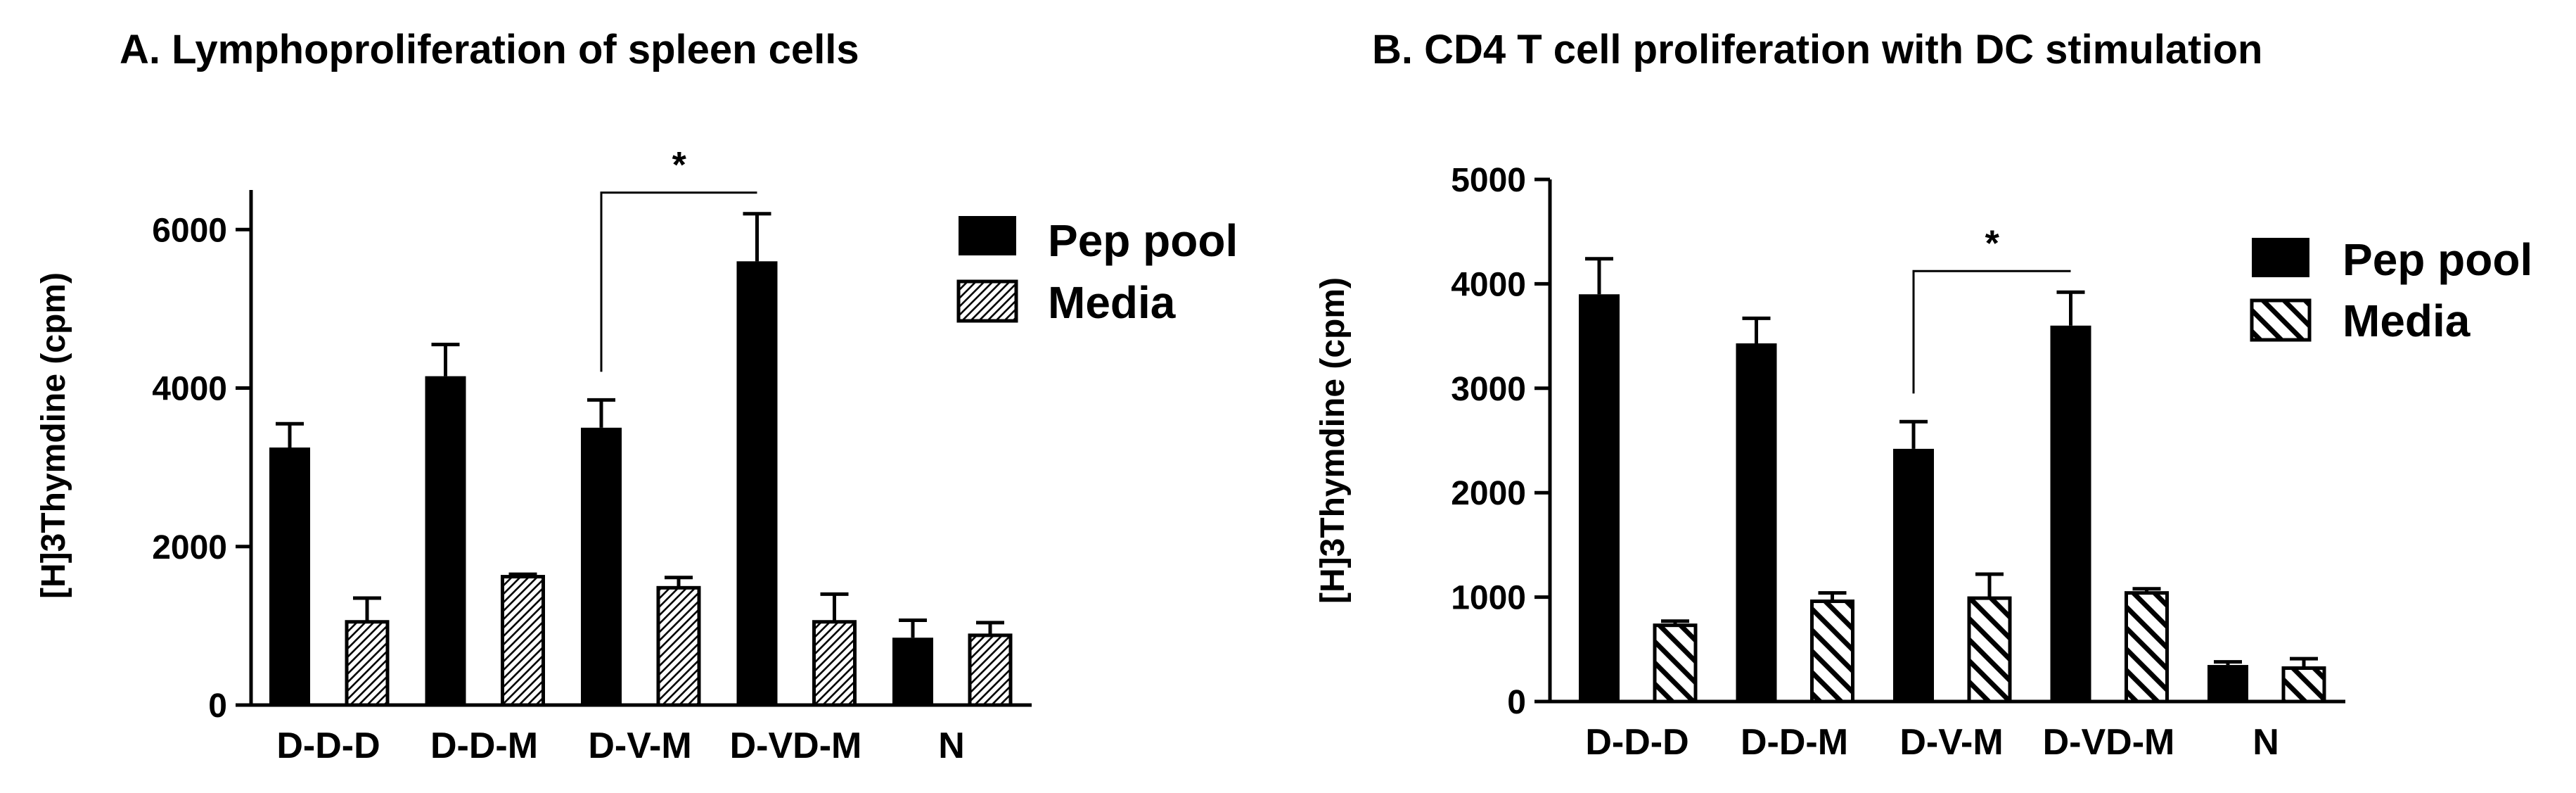 This screenshot has height=793, width=2576. Describe the element at coordinates (190, 231) in the screenshot. I see `y-tick-label: 6000` at that location.